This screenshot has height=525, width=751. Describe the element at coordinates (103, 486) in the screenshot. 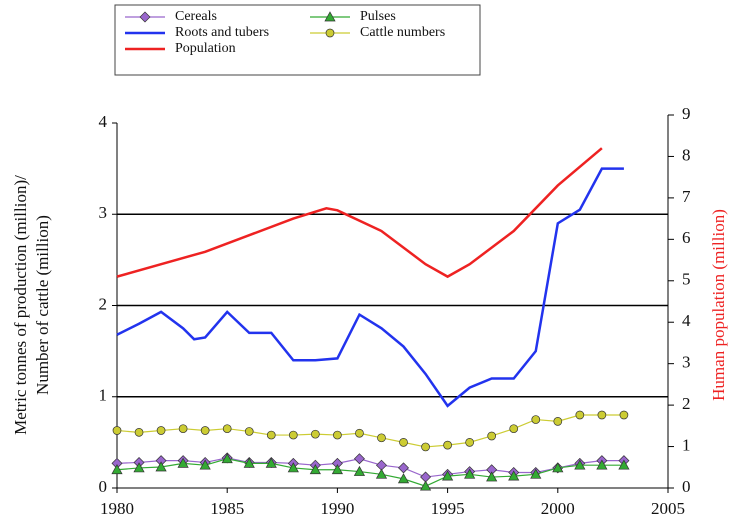

I see `y-tick-label: 0` at that location.